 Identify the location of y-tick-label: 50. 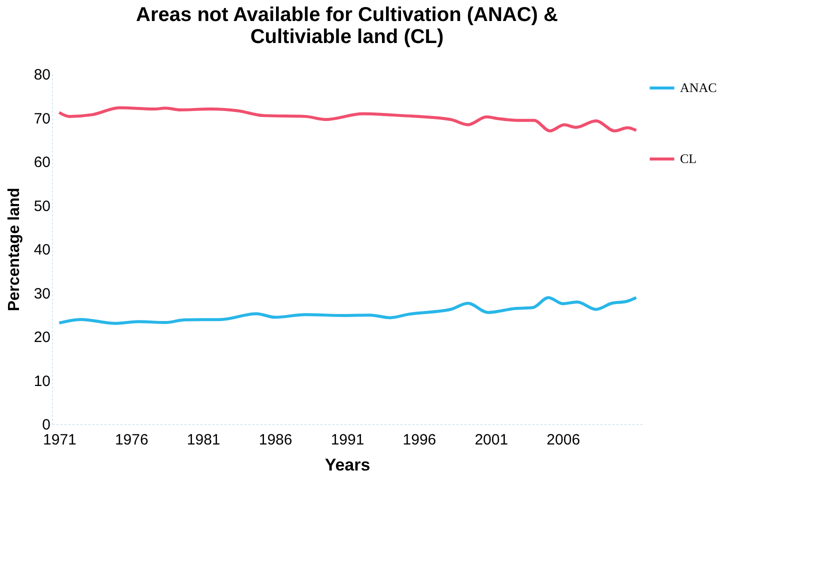
(42, 206).